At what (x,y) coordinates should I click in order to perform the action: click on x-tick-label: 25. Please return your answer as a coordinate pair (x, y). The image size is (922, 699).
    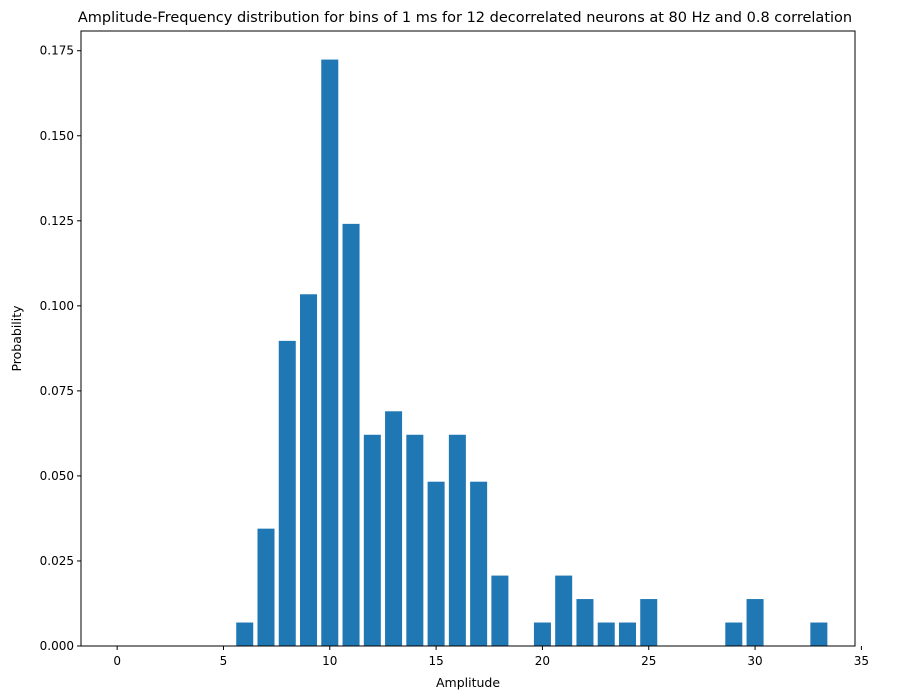
    Looking at the image, I should click on (648, 661).